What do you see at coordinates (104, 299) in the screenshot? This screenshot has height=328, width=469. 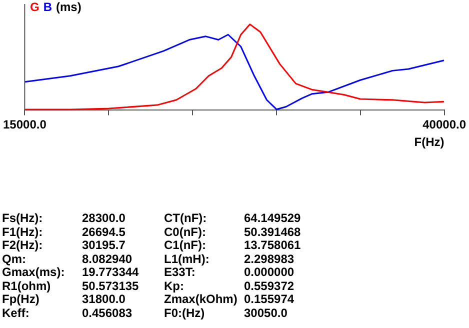 I see `text: 31800.0` at bounding box center [104, 299].